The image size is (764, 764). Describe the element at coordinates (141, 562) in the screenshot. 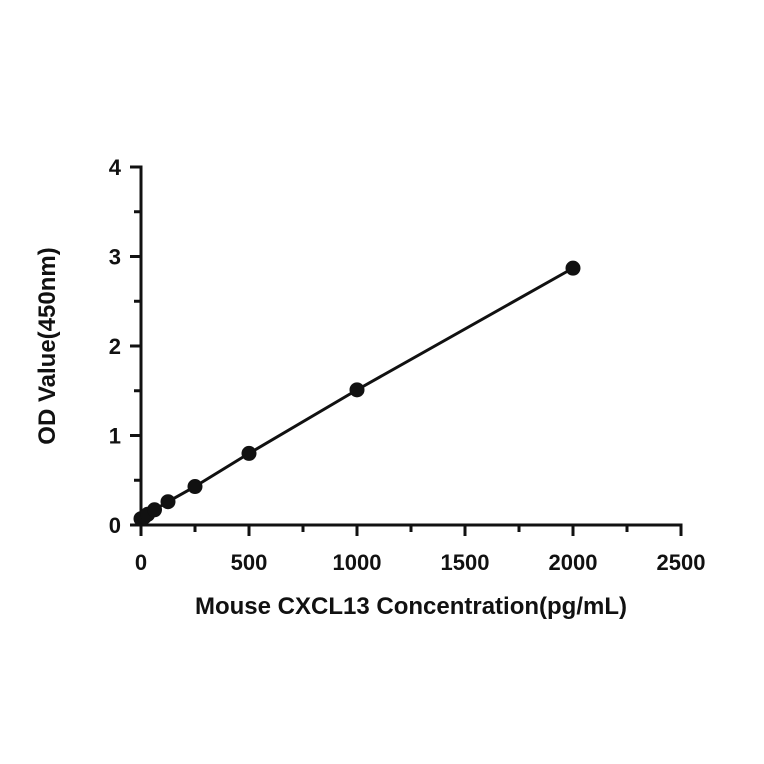

I see `x-tick-label: 0` at that location.